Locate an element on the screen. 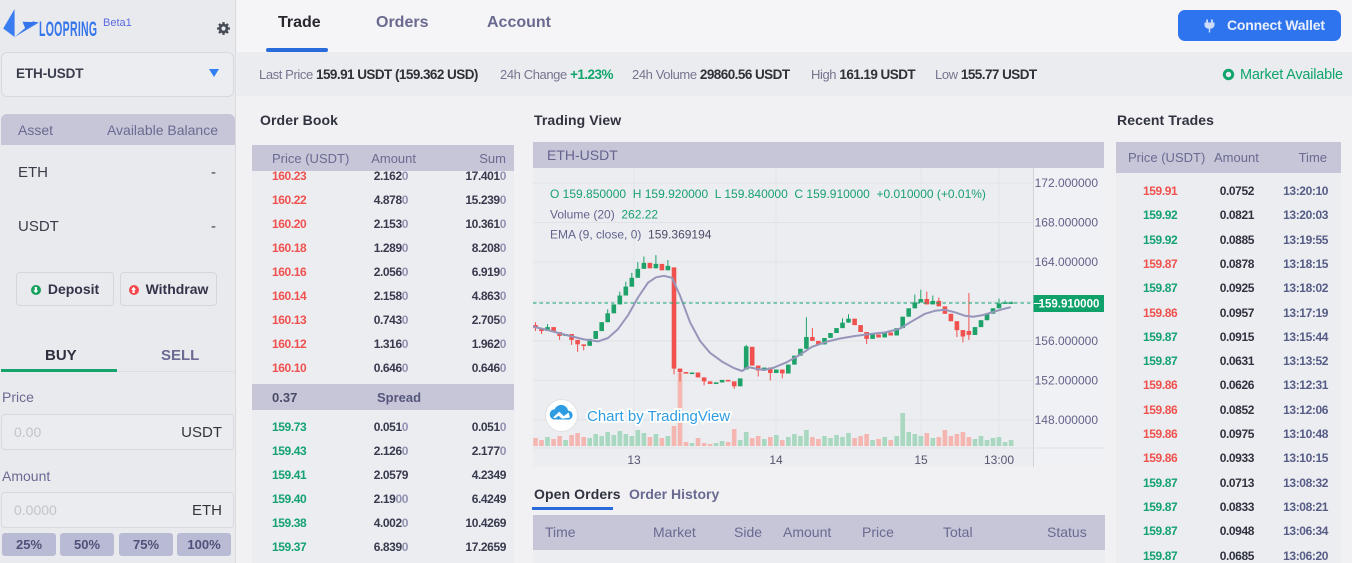 This screenshot has height=563, width=1352. svg-text: 152.000000 is located at coordinates (1067, 381).